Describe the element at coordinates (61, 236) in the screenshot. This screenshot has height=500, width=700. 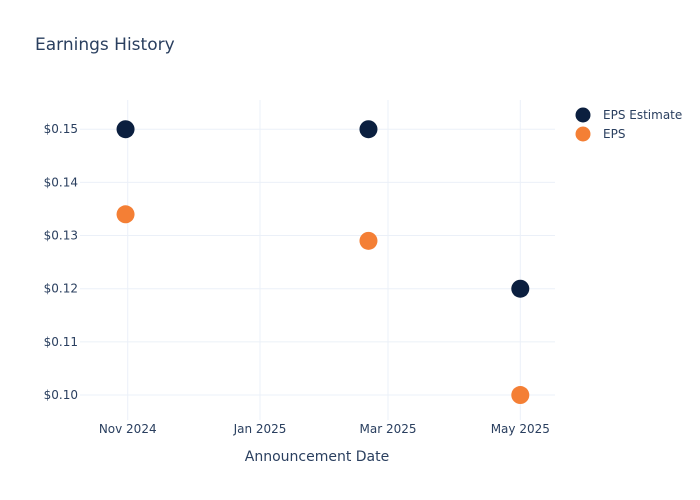
I see `y-tick-label: $0.13` at that location.